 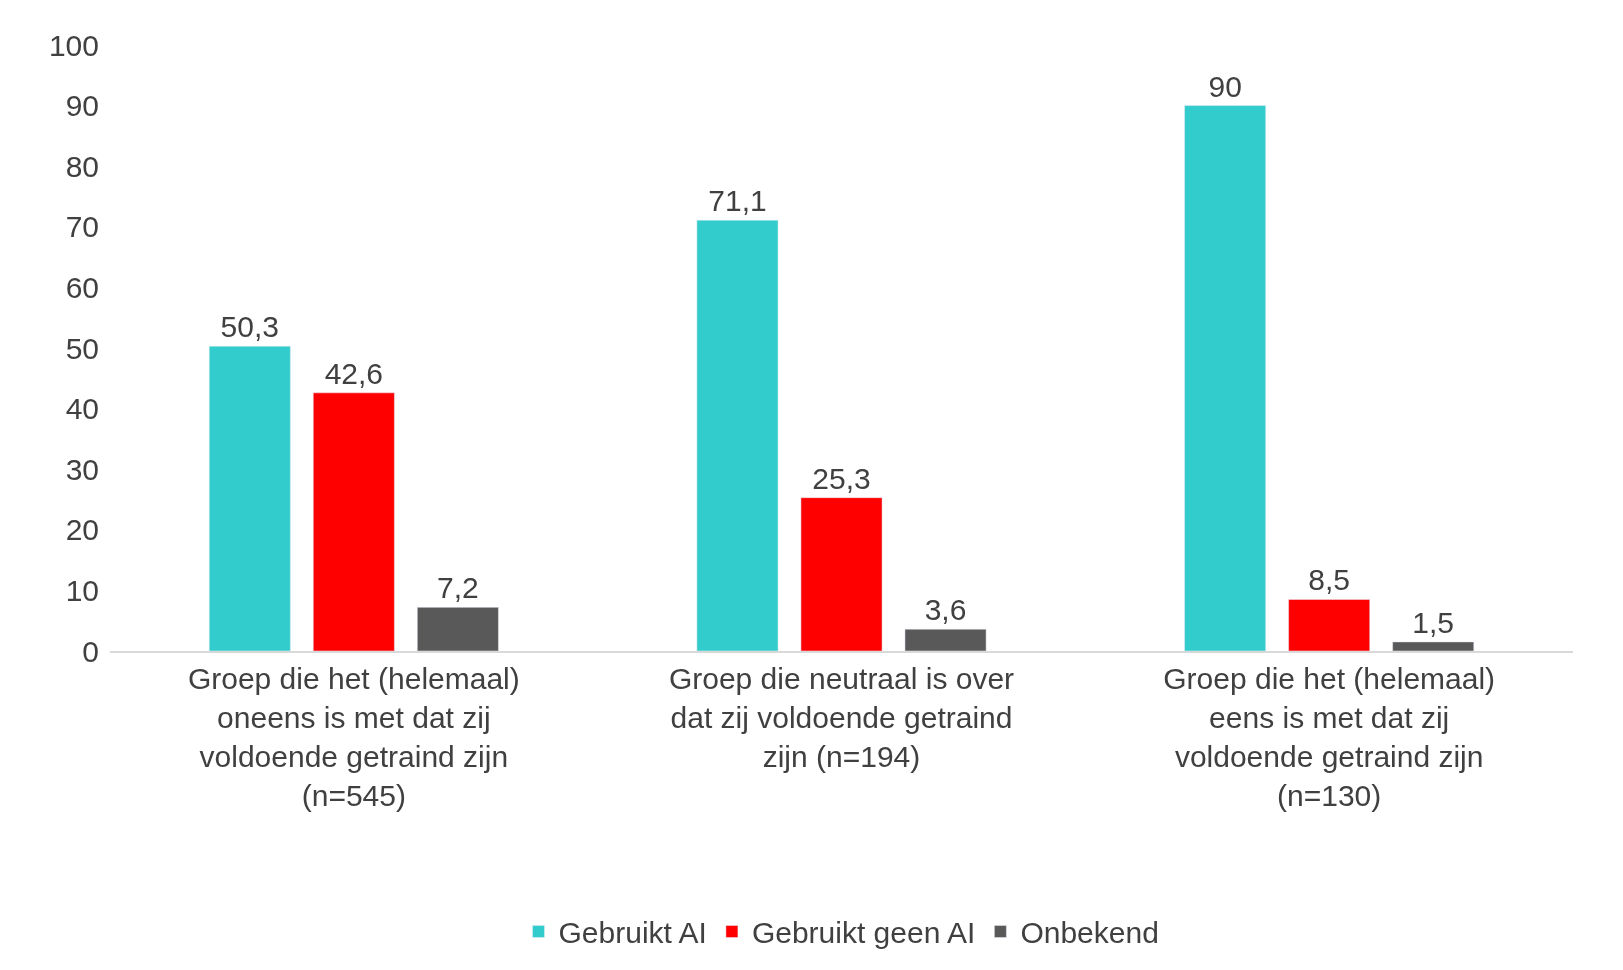 I want to click on x-tick-label: Groep die het (helemaal) oneens is met dat zij voldoende getraind zijn (n=545), so click(x=353, y=737).